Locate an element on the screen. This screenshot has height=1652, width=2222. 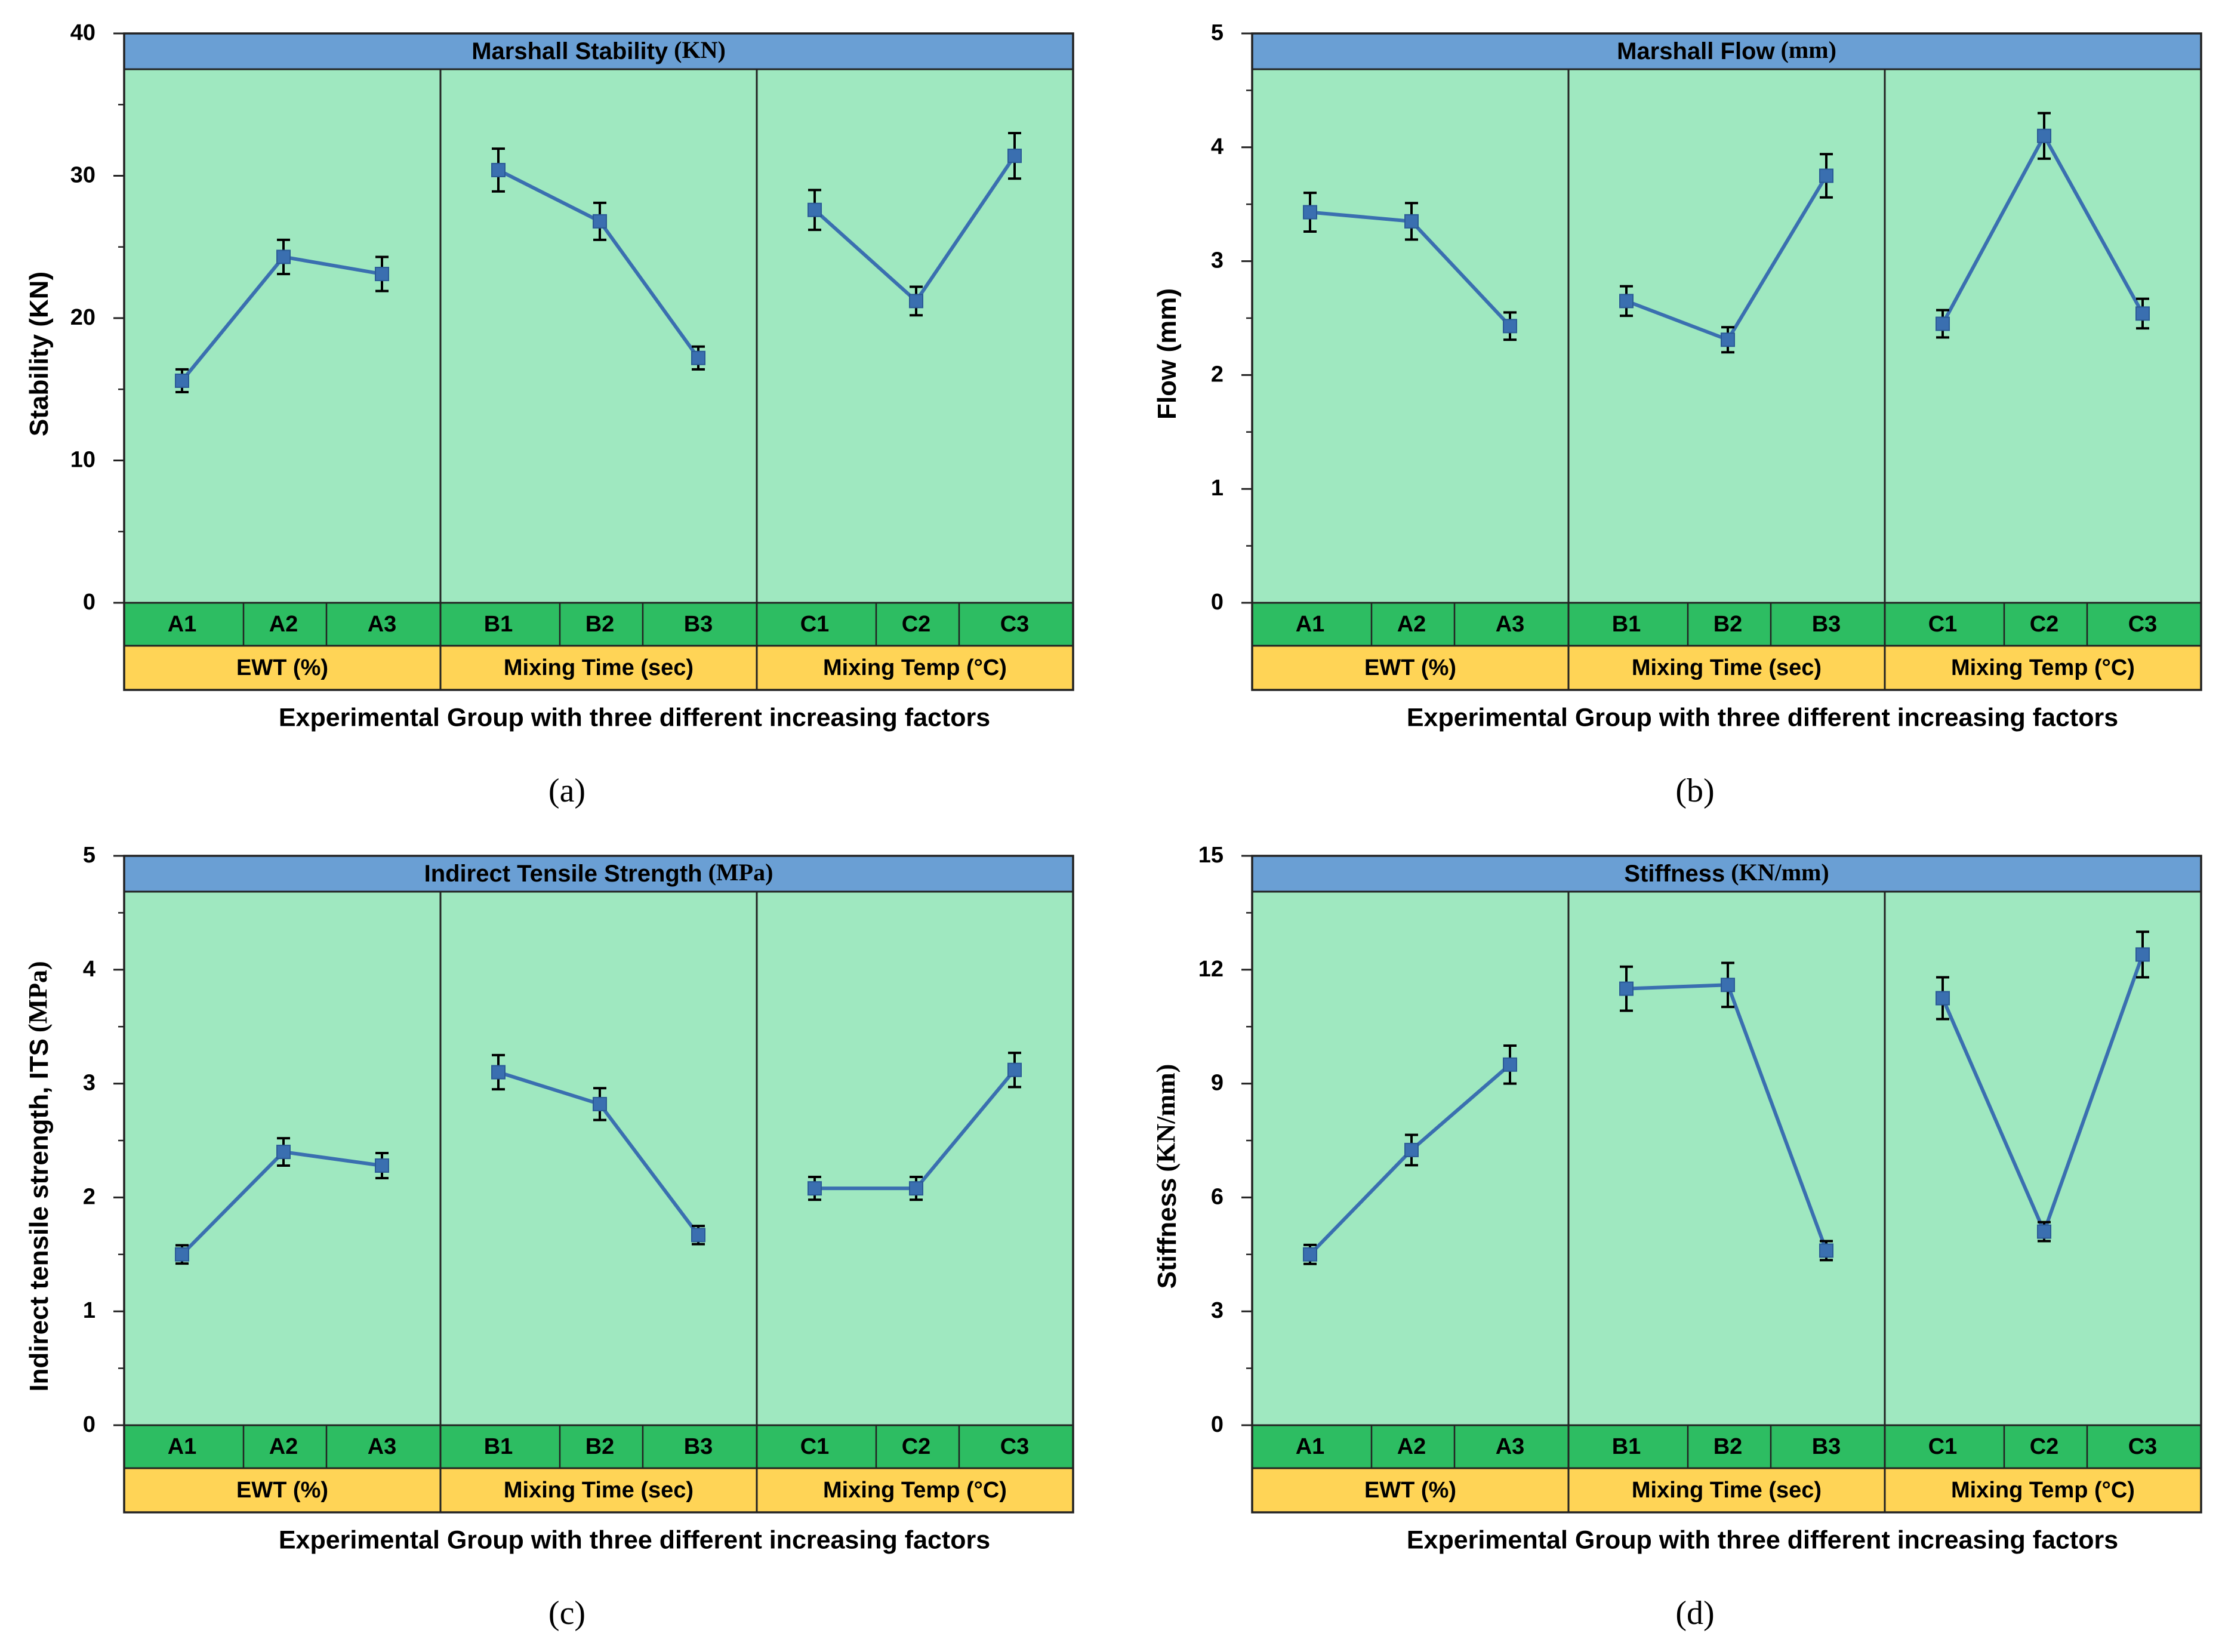
y-tick-label: 9 is located at coordinates (1217, 1083).